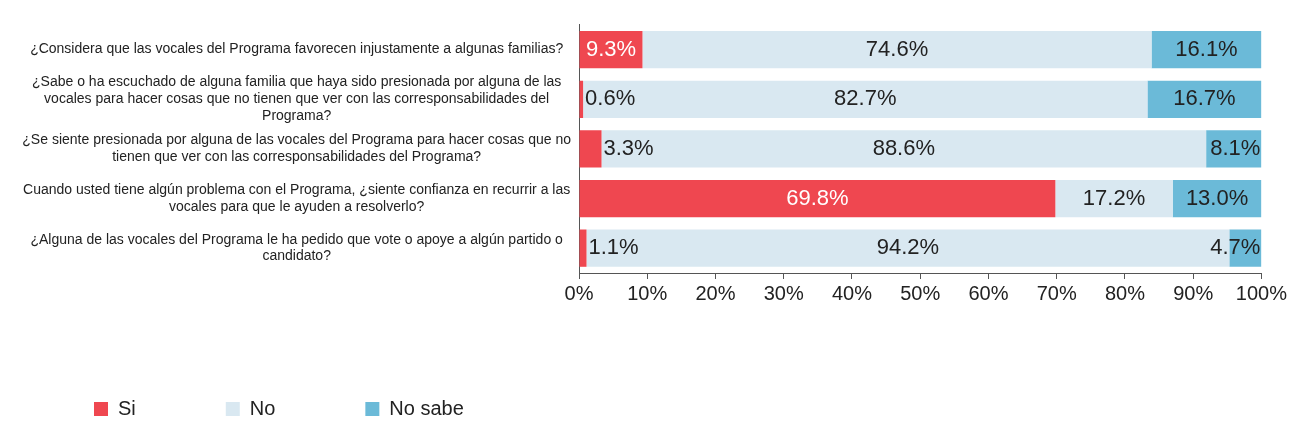  I want to click on data-label: 17.2%, so click(1114, 197).